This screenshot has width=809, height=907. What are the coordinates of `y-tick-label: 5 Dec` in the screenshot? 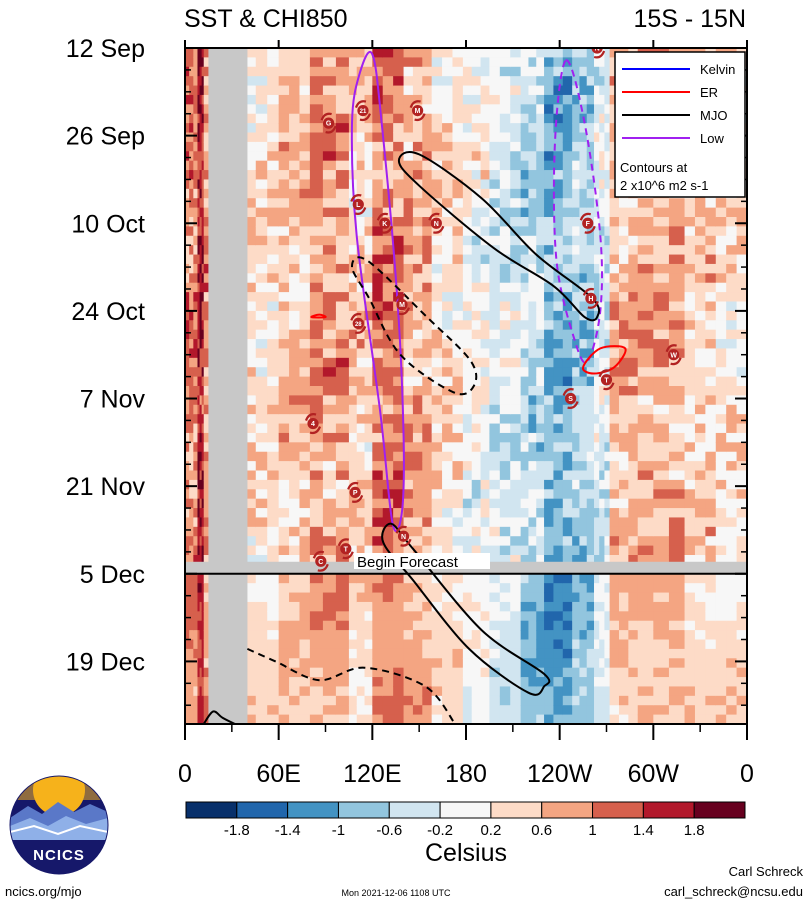 It's located at (112, 575).